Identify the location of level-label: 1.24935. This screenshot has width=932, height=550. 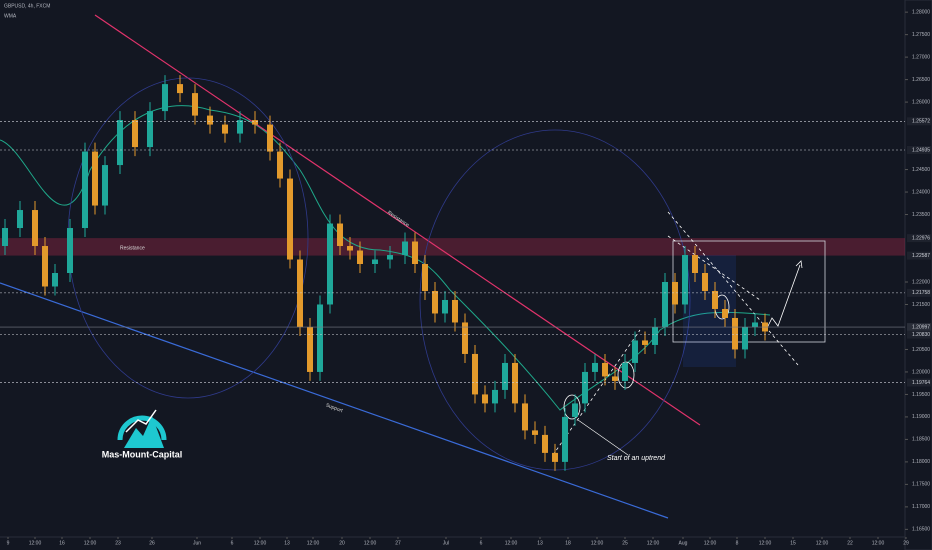
(921, 150).